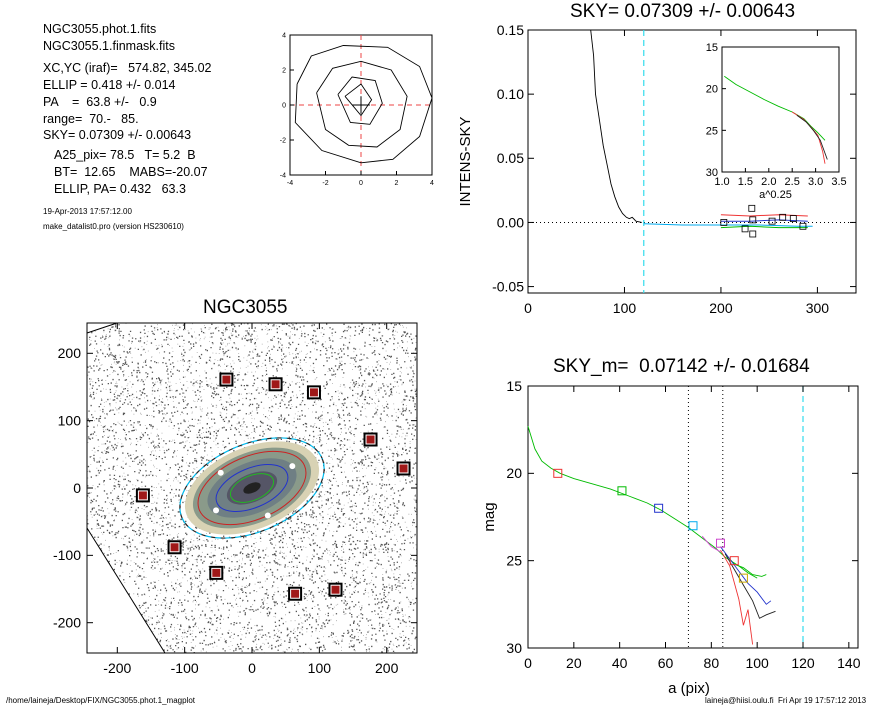  I want to click on inset-xtick-label: 2.0, so click(768, 182).